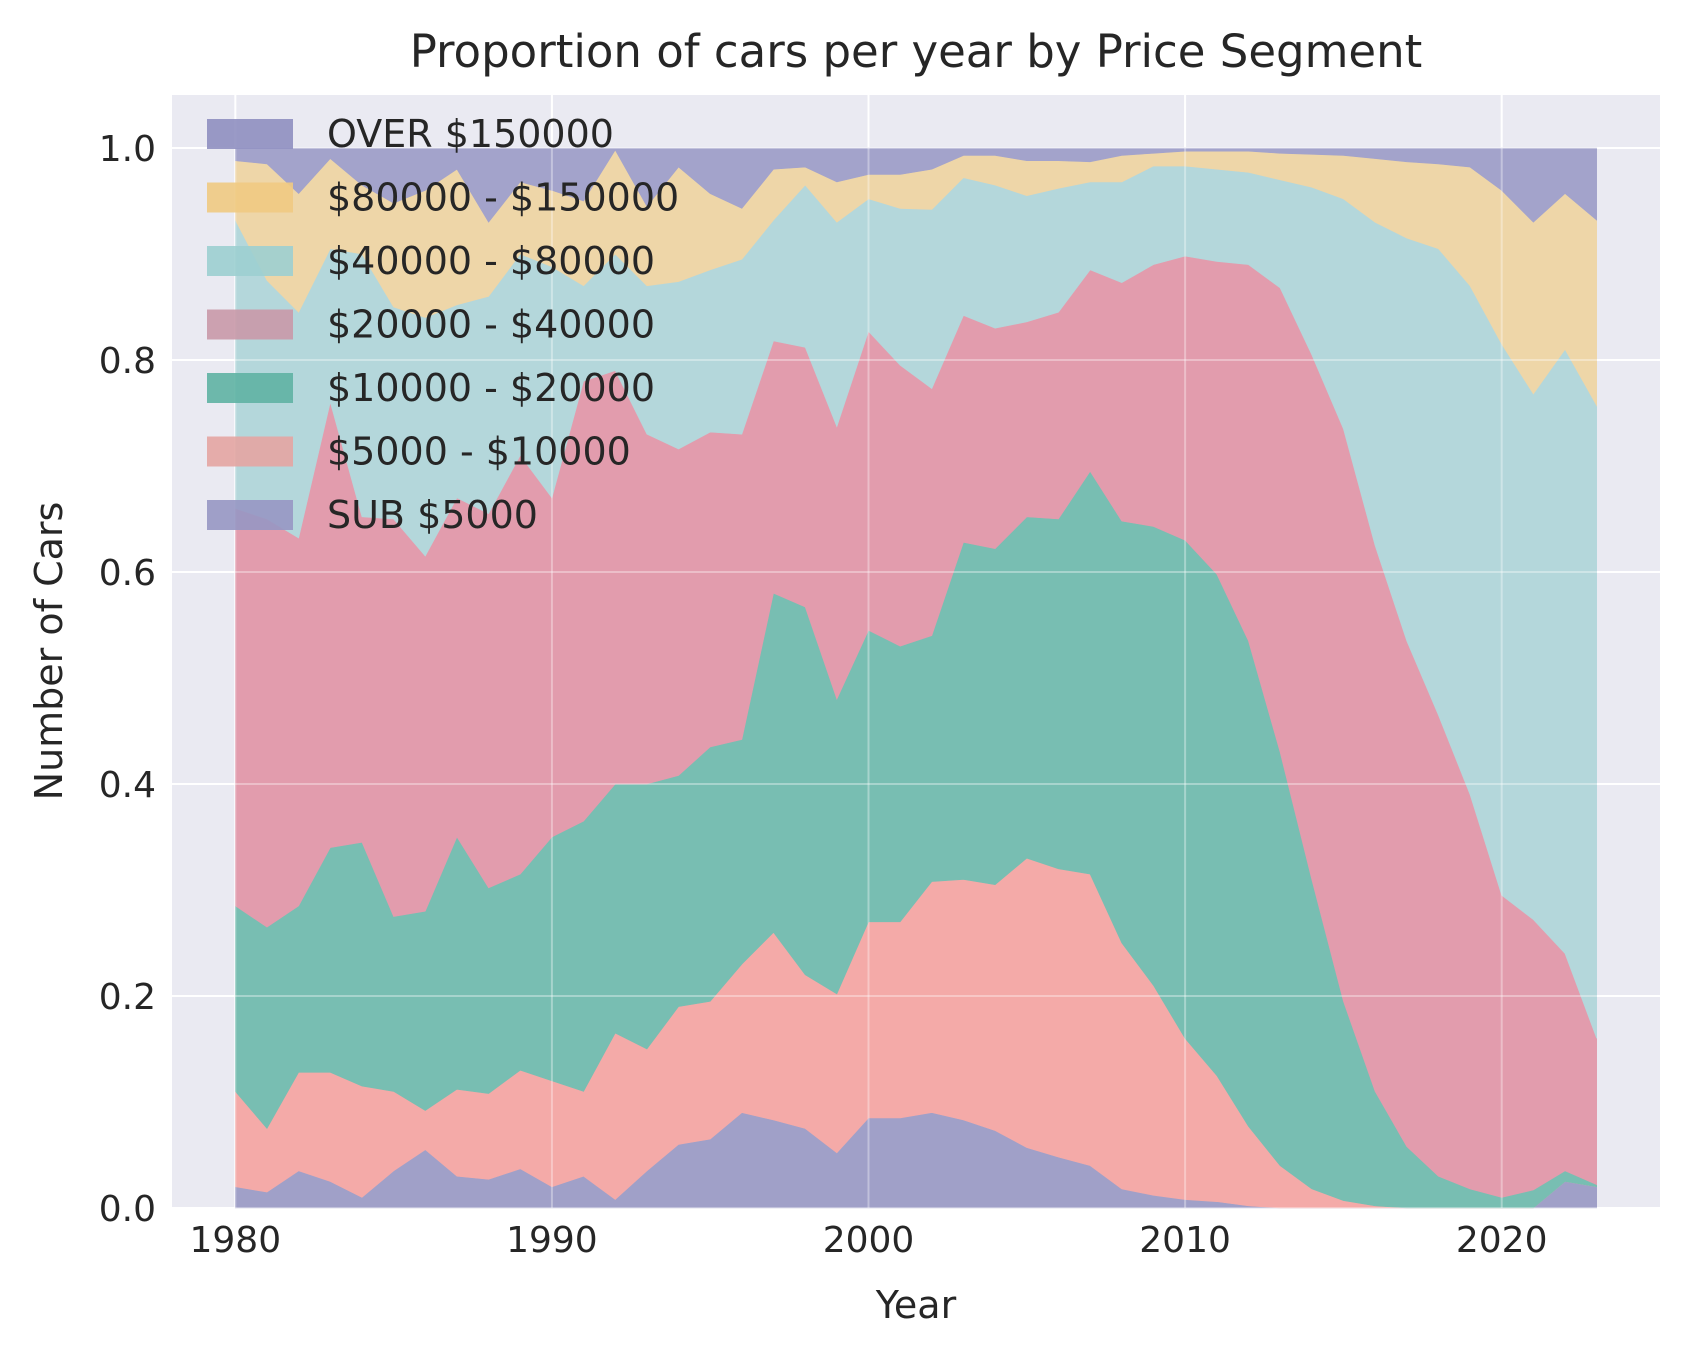 This screenshot has height=1347, width=1687. I want to click on x-tick-label-2010: 2010, so click(1185, 1240).